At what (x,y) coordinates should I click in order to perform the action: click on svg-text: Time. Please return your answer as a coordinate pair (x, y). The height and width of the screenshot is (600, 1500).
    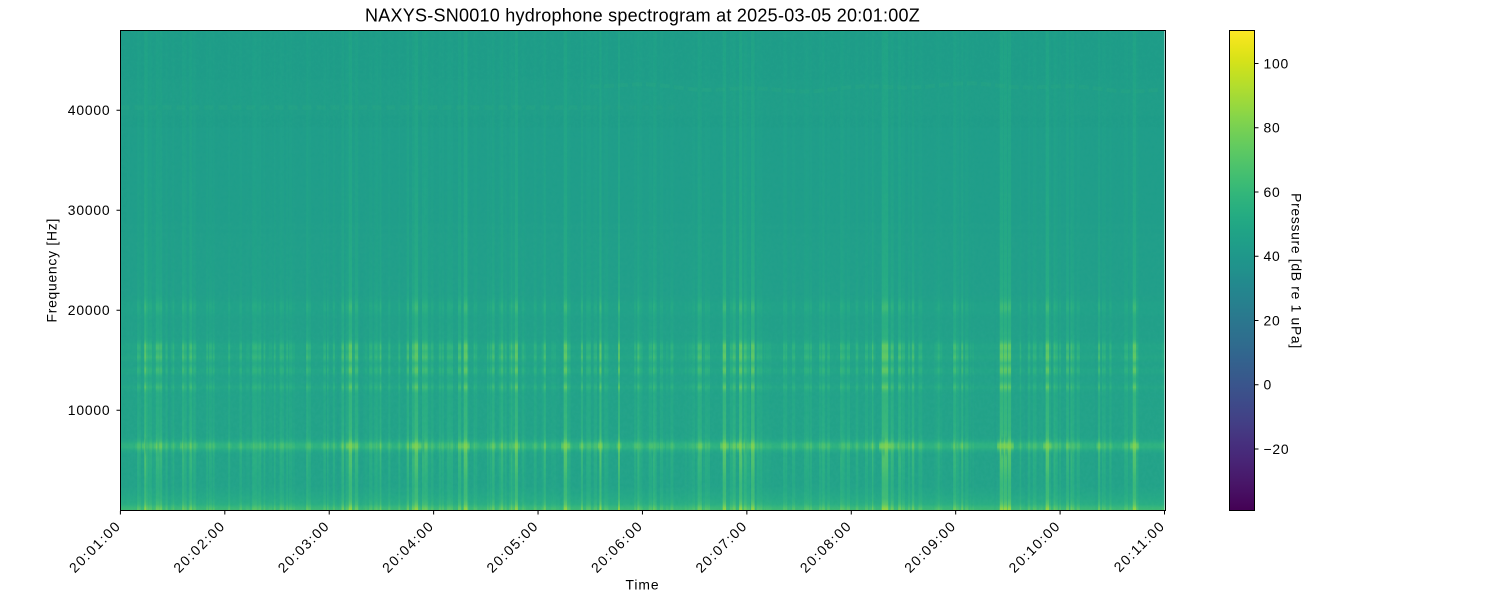
    Looking at the image, I should click on (643, 585).